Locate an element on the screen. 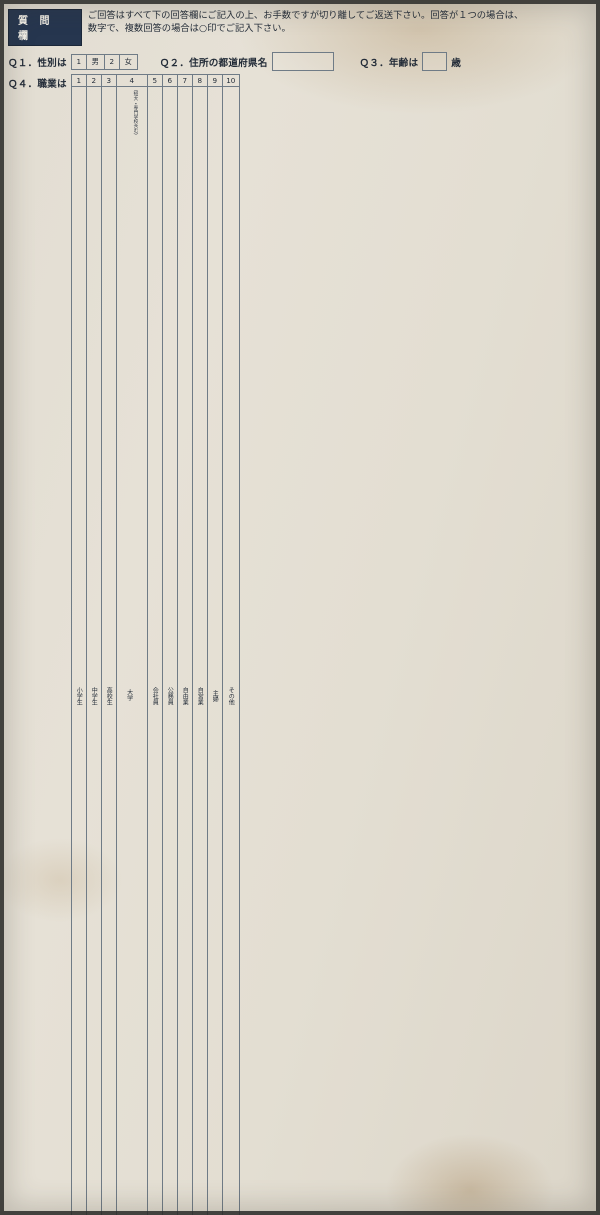 The height and width of the screenshot is (1215, 600). q4-item-cell: 自由業 is located at coordinates (184, 650).